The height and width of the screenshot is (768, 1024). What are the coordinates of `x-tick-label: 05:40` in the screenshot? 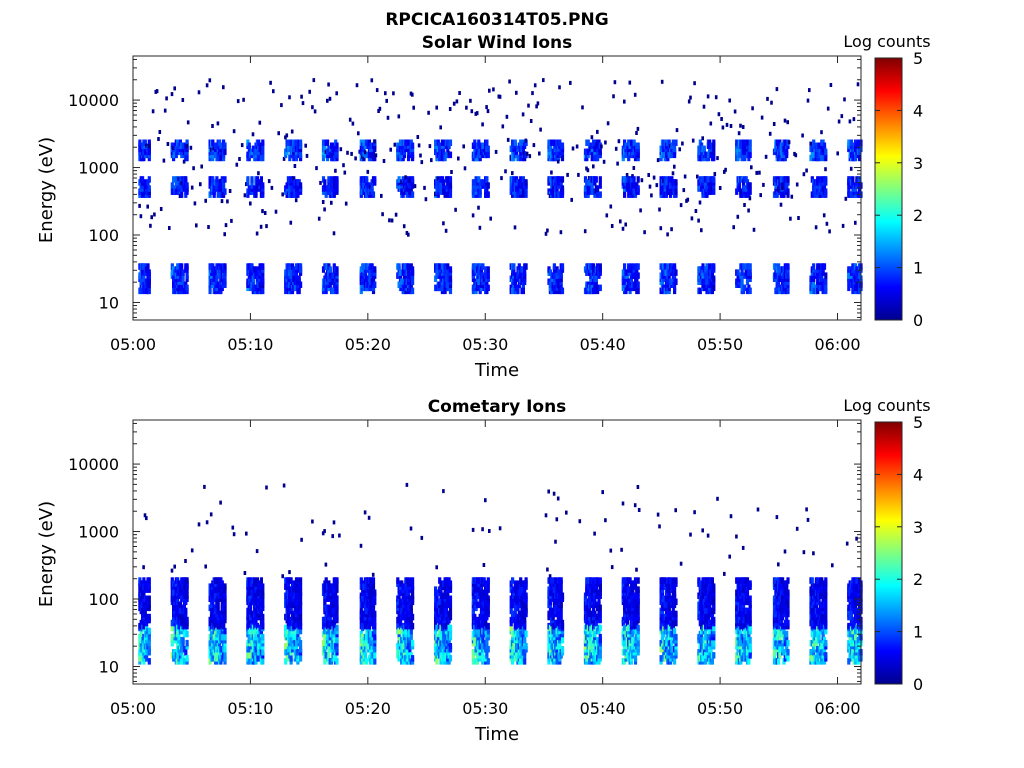 It's located at (603, 344).